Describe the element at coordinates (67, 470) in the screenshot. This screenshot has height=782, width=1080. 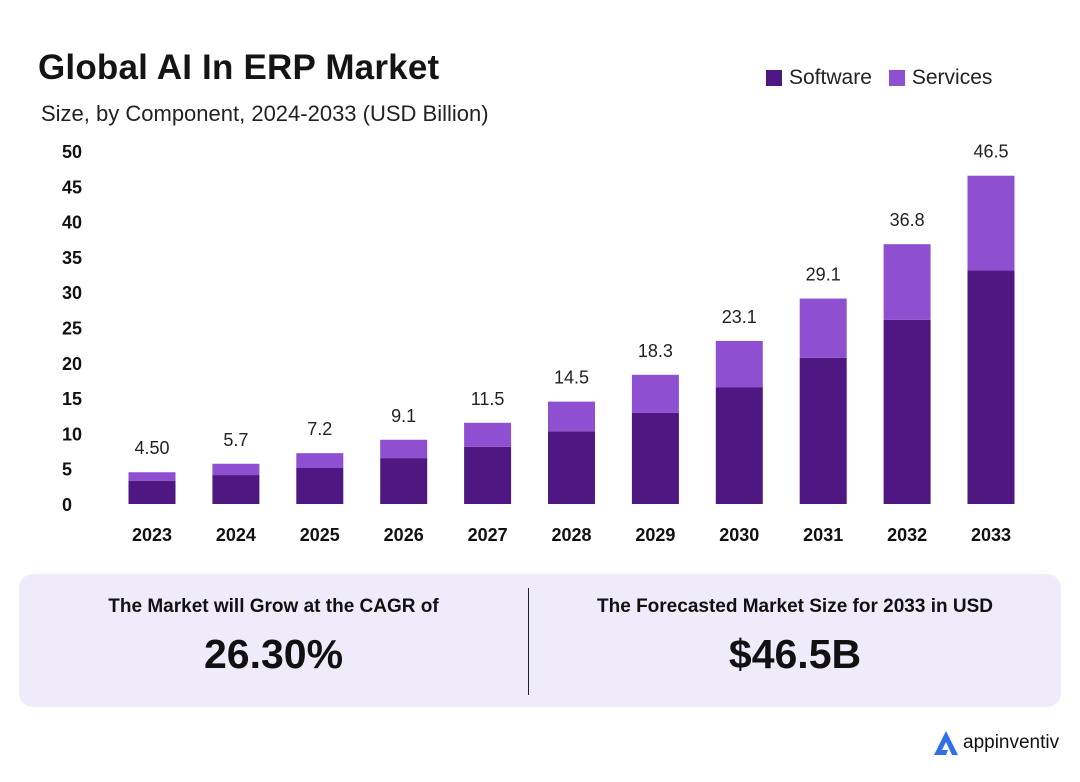
I see `y-tick-label: 5` at that location.